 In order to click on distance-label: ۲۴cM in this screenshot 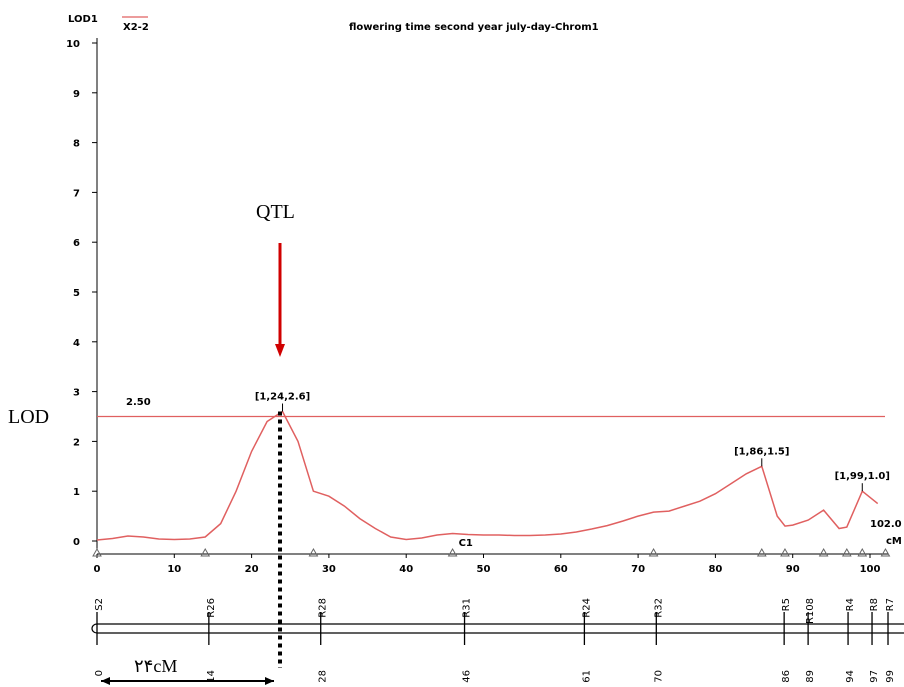, I will do `click(155, 666)`.